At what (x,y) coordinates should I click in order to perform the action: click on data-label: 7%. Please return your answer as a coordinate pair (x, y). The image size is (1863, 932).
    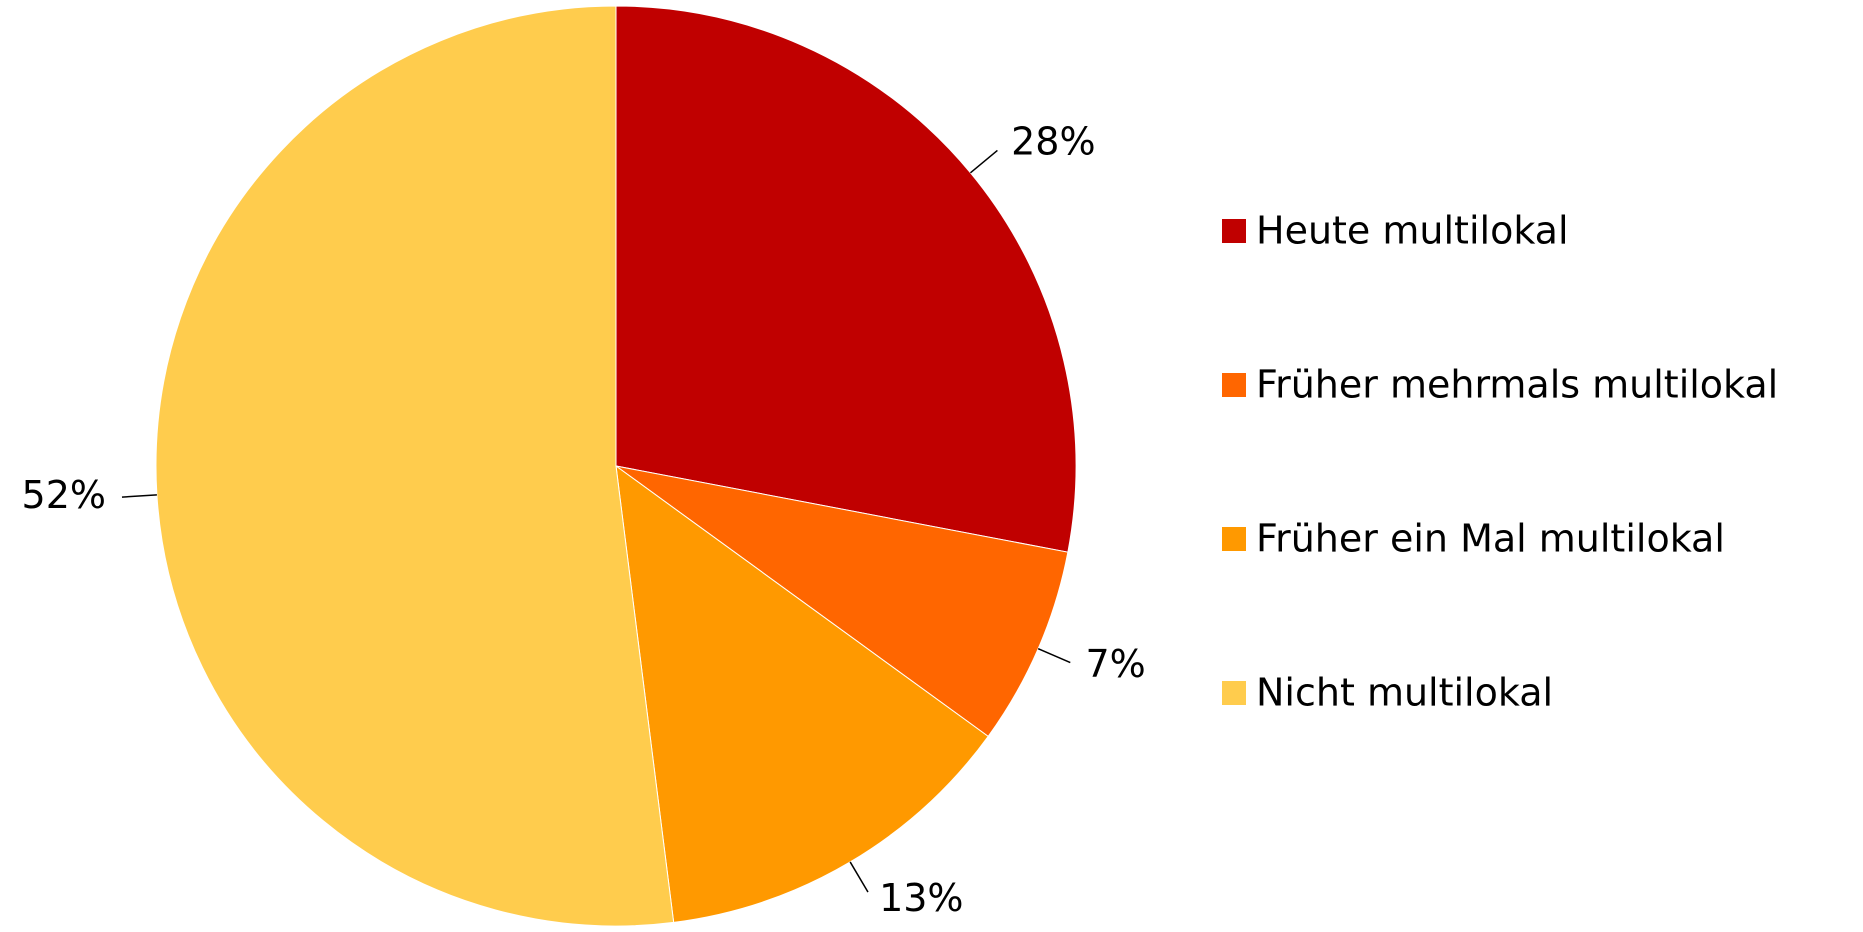
    Looking at the image, I should click on (1115, 664).